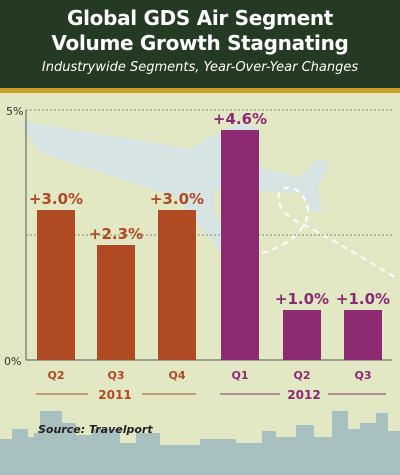  Describe the element at coordinates (303, 395) in the screenshot. I see `year-label-2012: 2012` at that location.